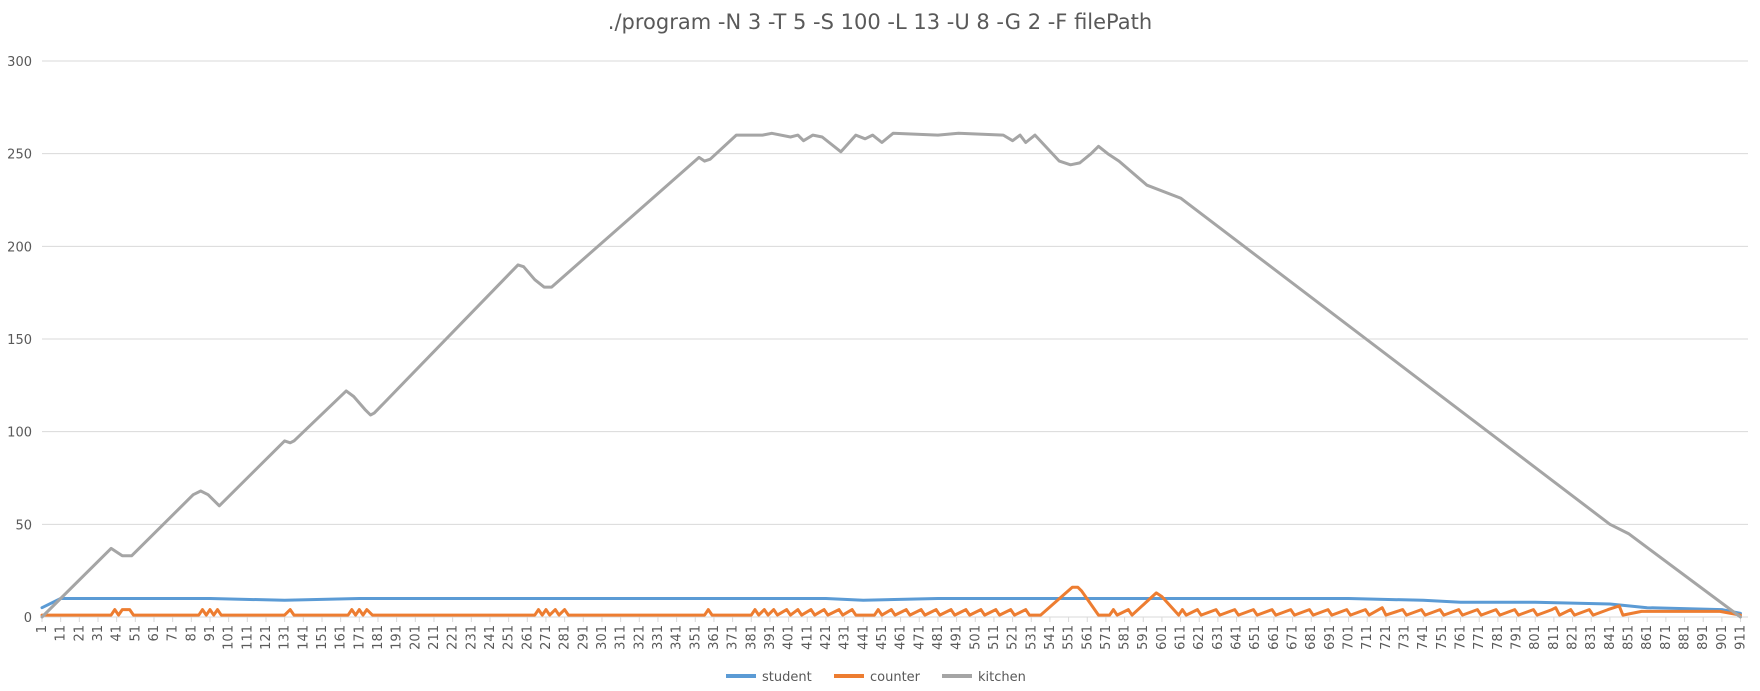 The height and width of the screenshot is (691, 1760). I want to click on x-tick-label: 21, so click(79, 633).